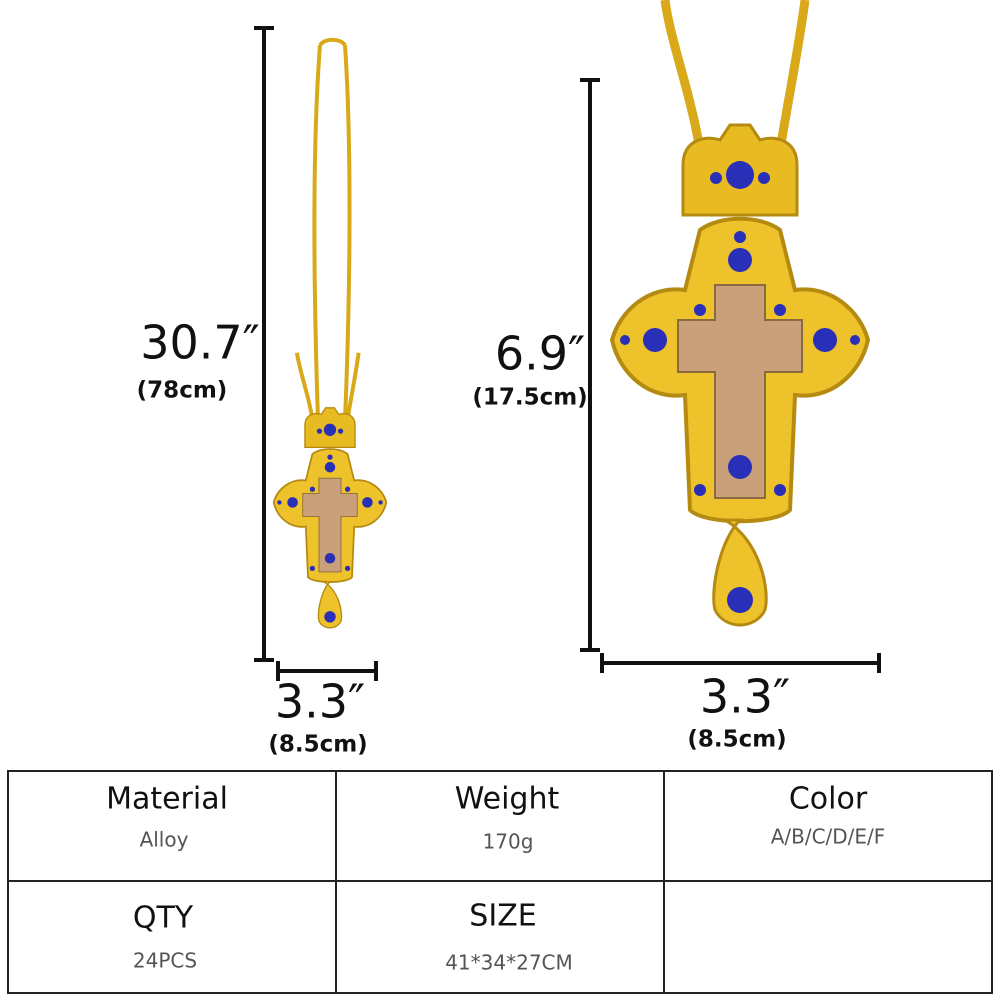 The width and height of the screenshot is (1000, 1004). What do you see at coordinates (167, 799) in the screenshot?
I see `cell-label: Material` at bounding box center [167, 799].